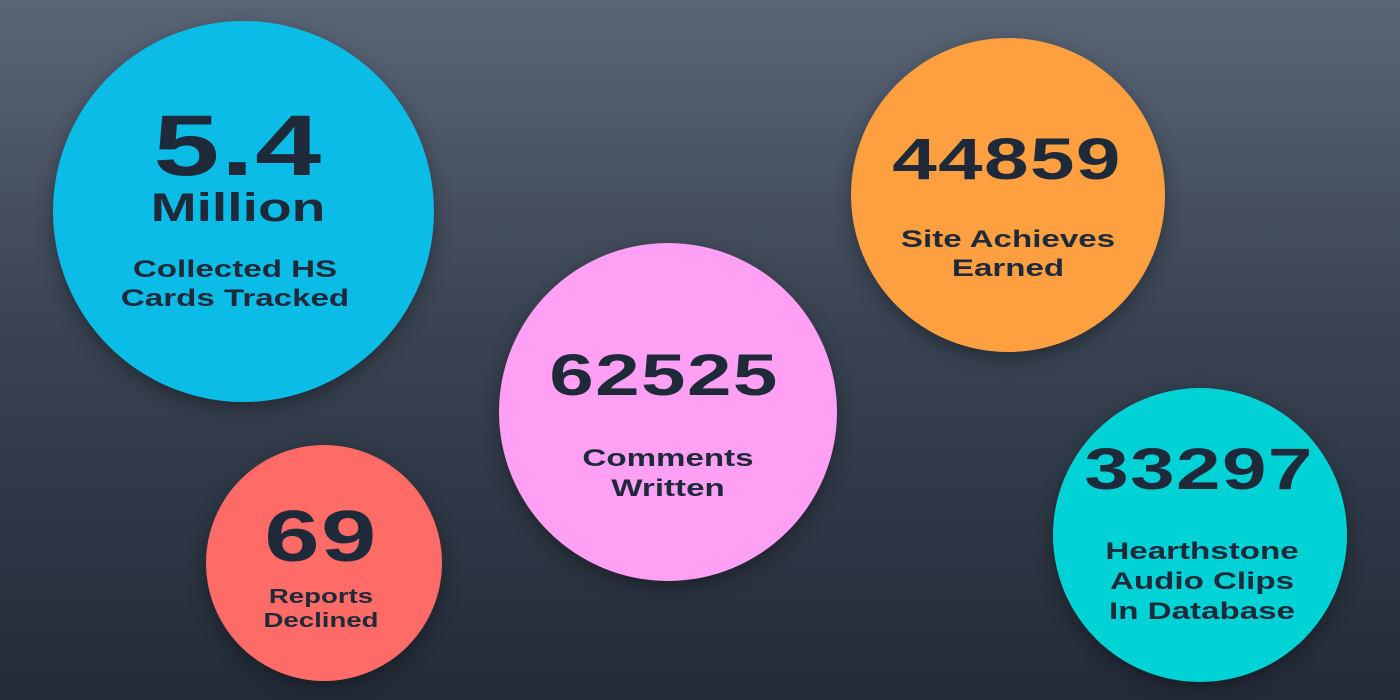 Image resolution: width=1400 pixels, height=700 pixels. What do you see at coordinates (238, 208) in the screenshot?
I see `cards-unit: Million` at bounding box center [238, 208].